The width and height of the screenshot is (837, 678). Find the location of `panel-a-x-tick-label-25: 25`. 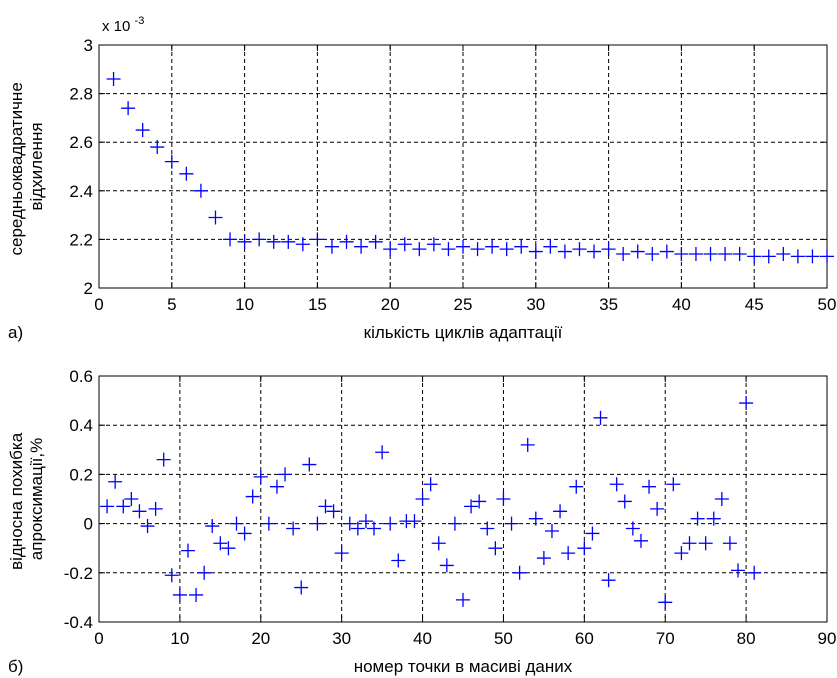

panel-a-x-tick-label-25: 25 is located at coordinates (463, 304).